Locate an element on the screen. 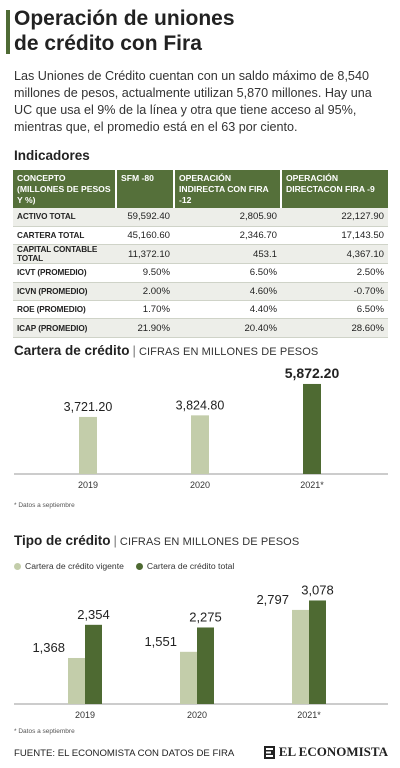  brand-name: EL ECONOMISTA is located at coordinates (333, 751).